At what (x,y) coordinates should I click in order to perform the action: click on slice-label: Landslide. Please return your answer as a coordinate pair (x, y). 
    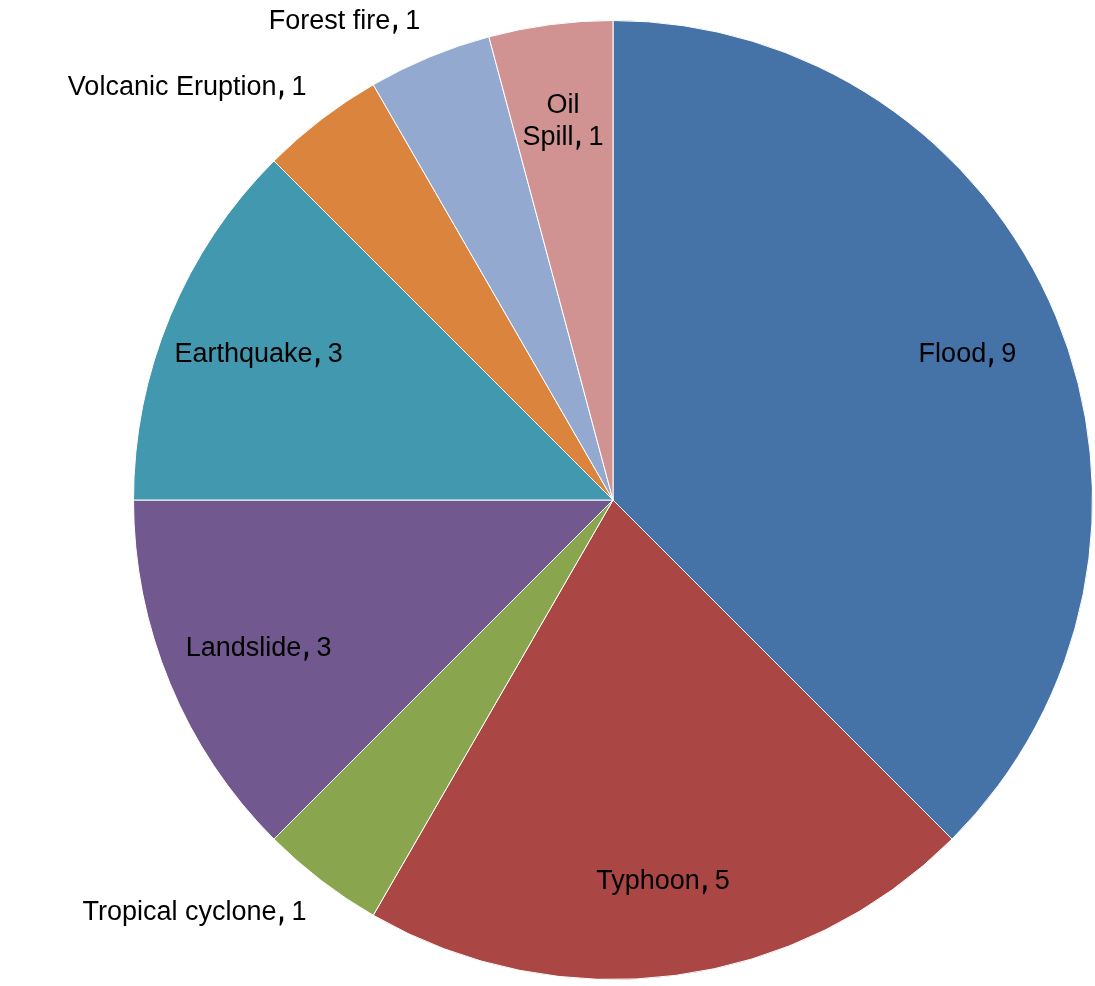
    Looking at the image, I should click on (243, 646).